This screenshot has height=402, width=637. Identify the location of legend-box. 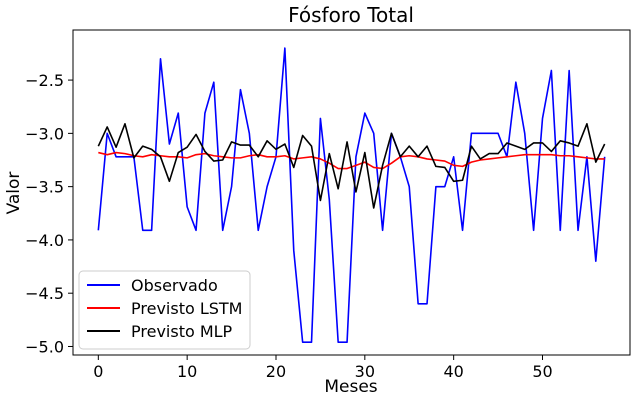
(164, 310).